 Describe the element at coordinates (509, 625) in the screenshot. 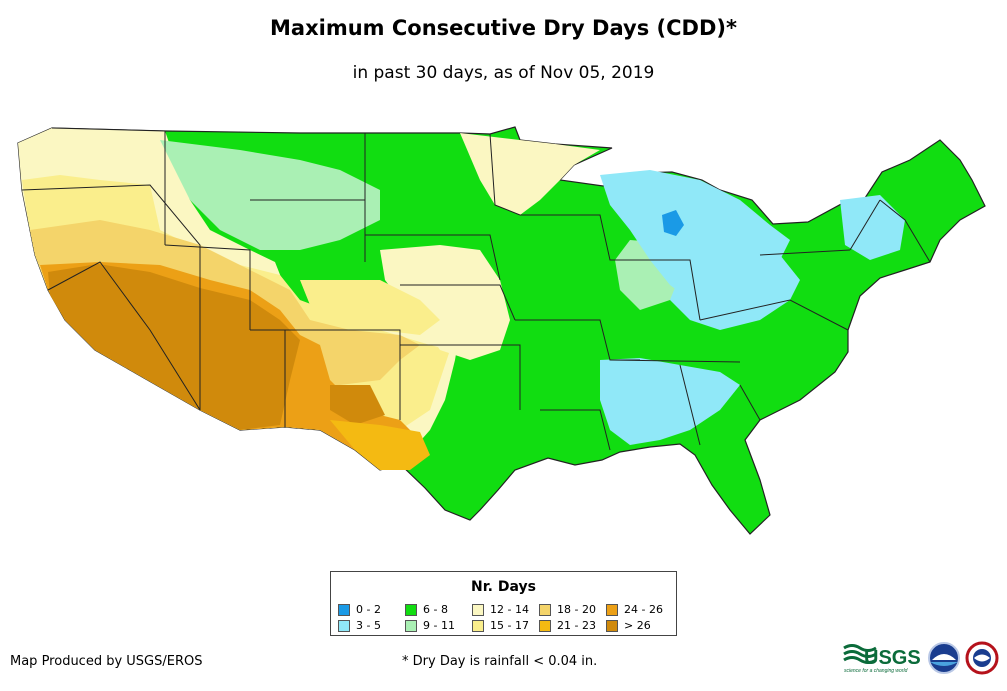

I see `legend-label: 15 - 17` at that location.